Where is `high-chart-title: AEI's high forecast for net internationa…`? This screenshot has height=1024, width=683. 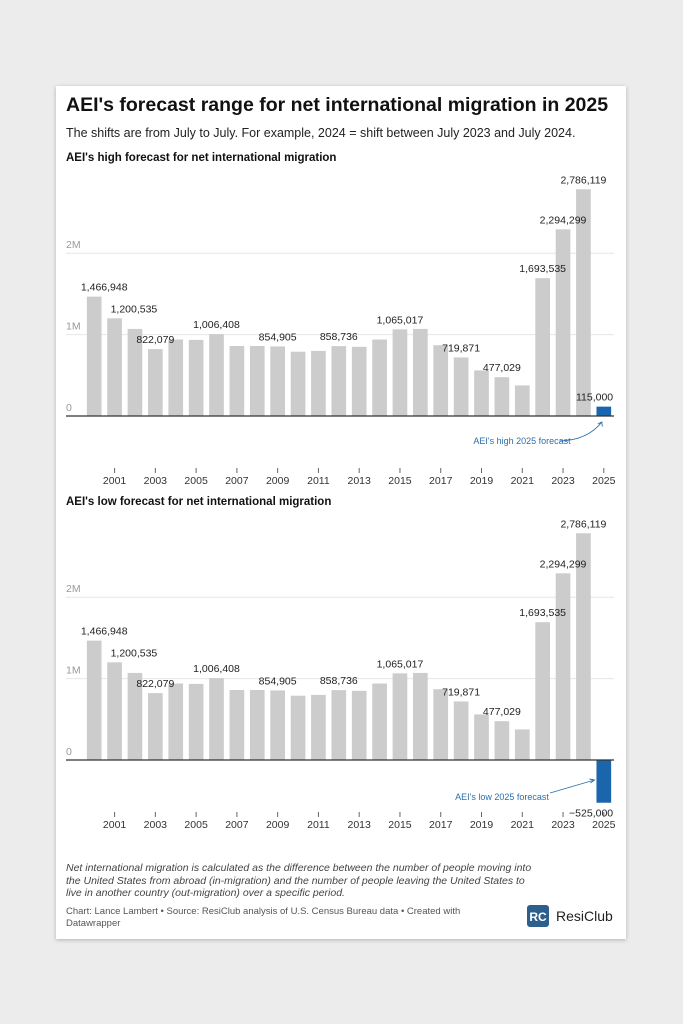 high-chart-title: AEI's high forecast for net internationa… is located at coordinates (201, 158).